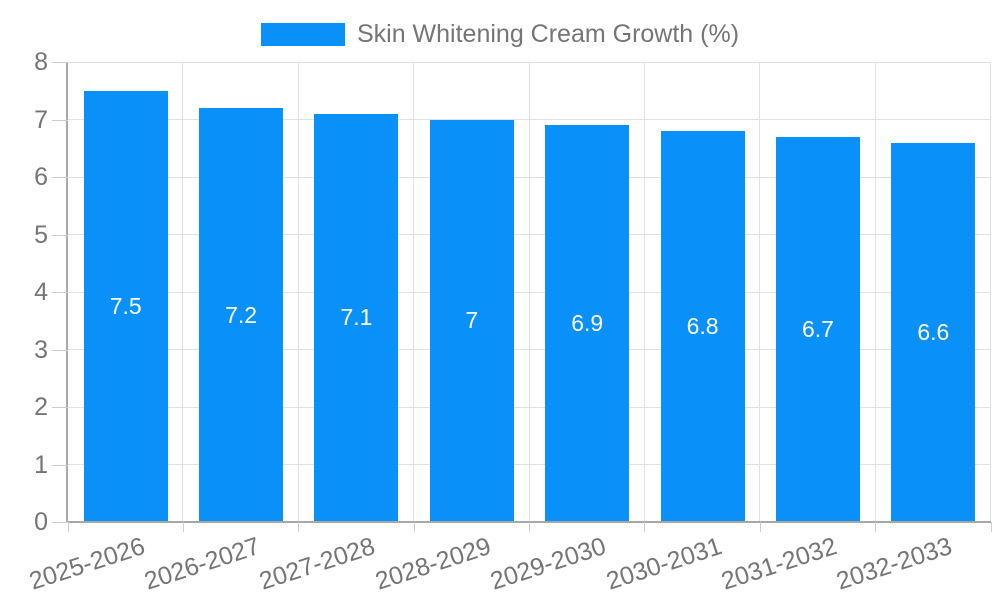 The image size is (1000, 600). Describe the element at coordinates (87, 564) in the screenshot. I see `x-tick-label: 2025-2026` at that location.